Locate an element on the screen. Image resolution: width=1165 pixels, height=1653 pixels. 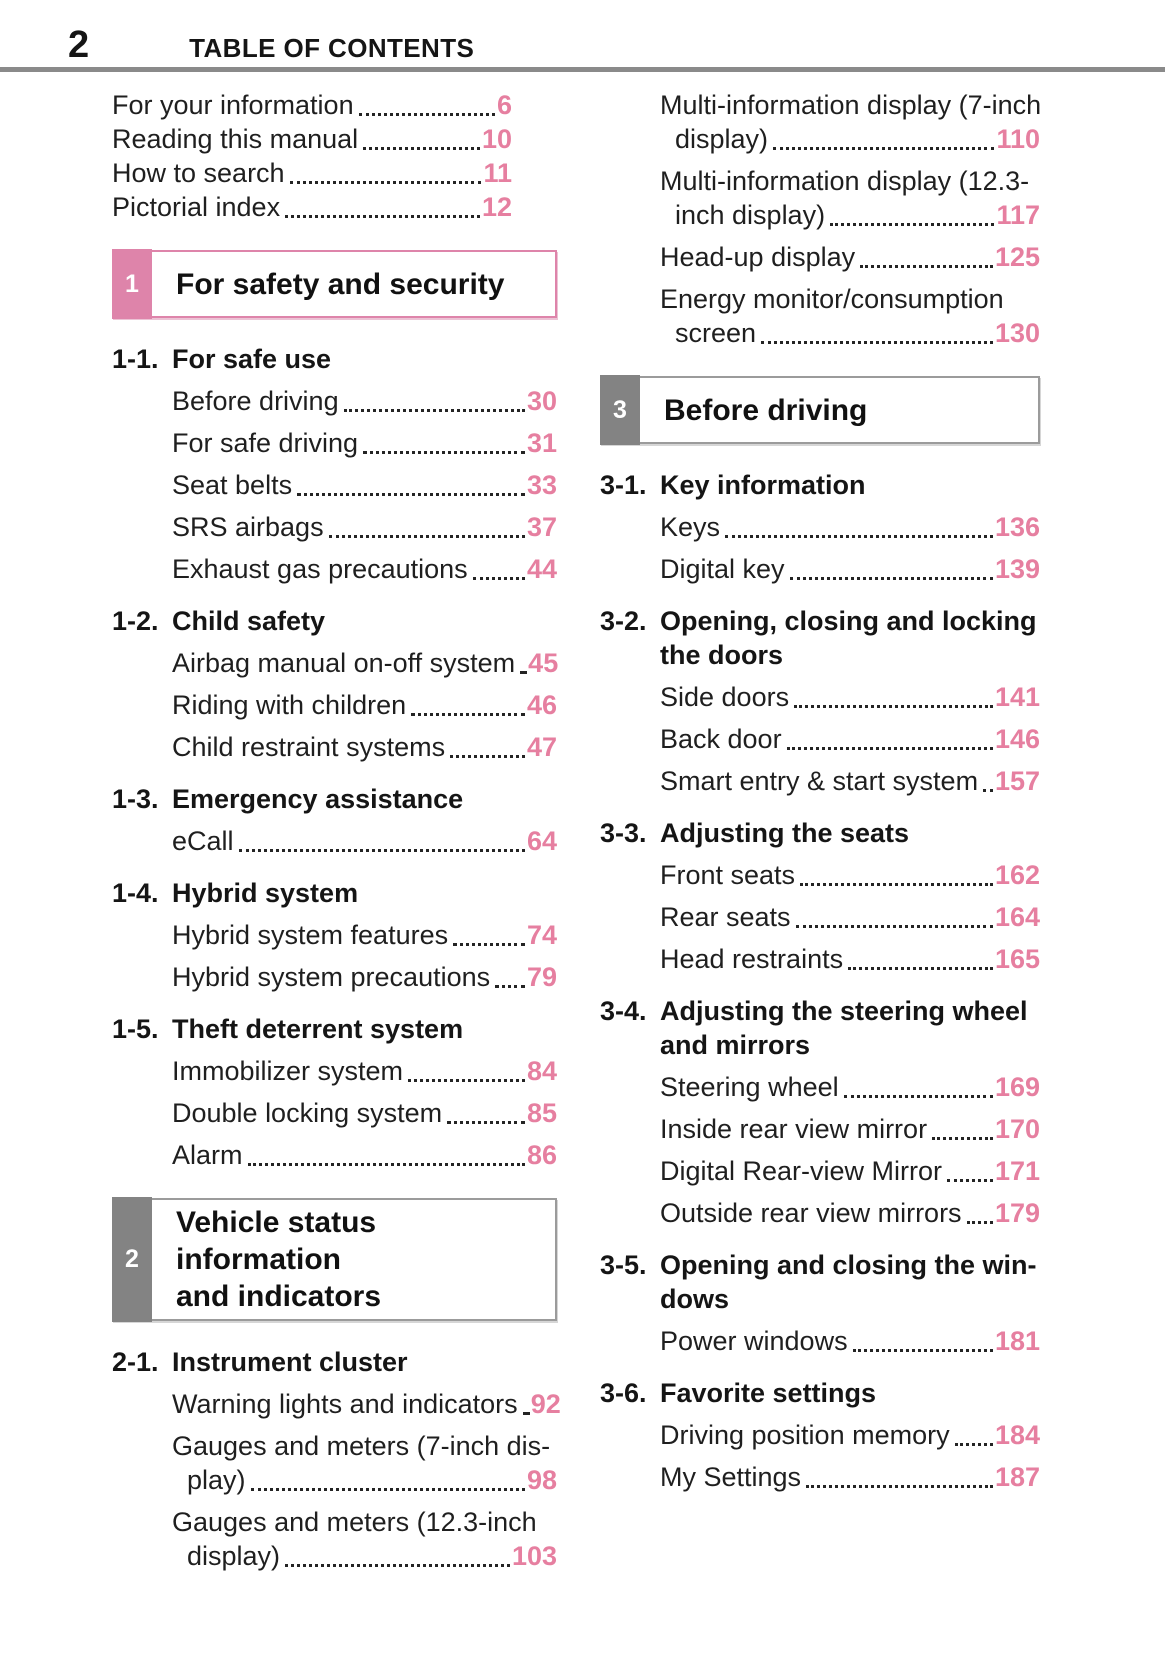
toc-entry: Front seats 162 is located at coordinates (820, 875).